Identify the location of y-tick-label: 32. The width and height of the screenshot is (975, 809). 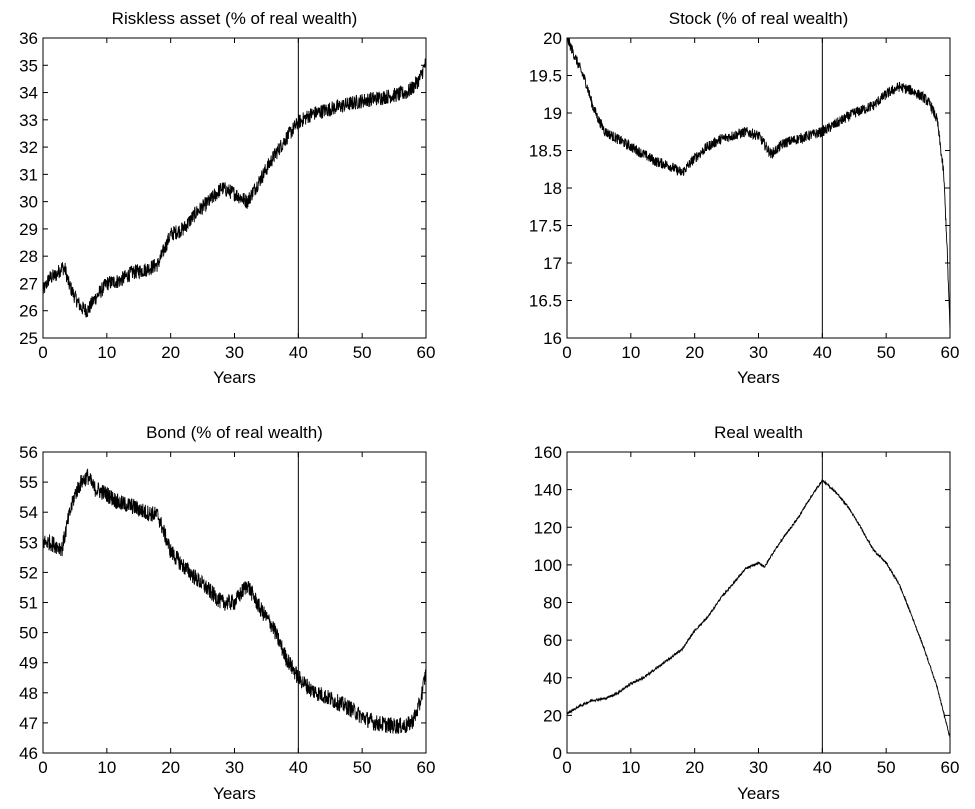
(28, 147).